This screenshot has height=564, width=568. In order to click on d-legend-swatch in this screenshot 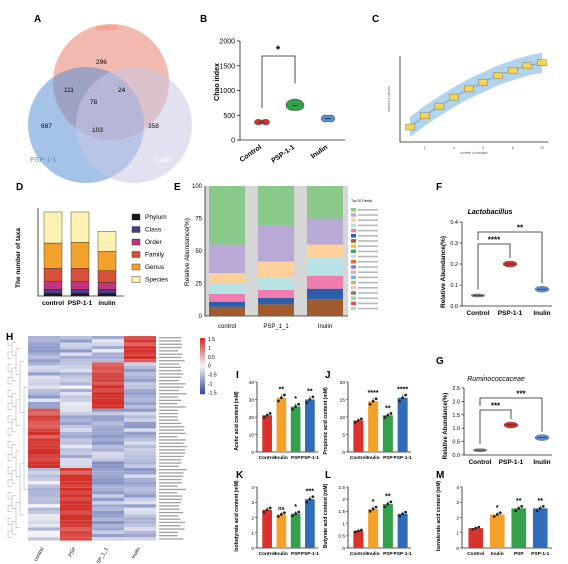, I will do `click(136, 254)`.